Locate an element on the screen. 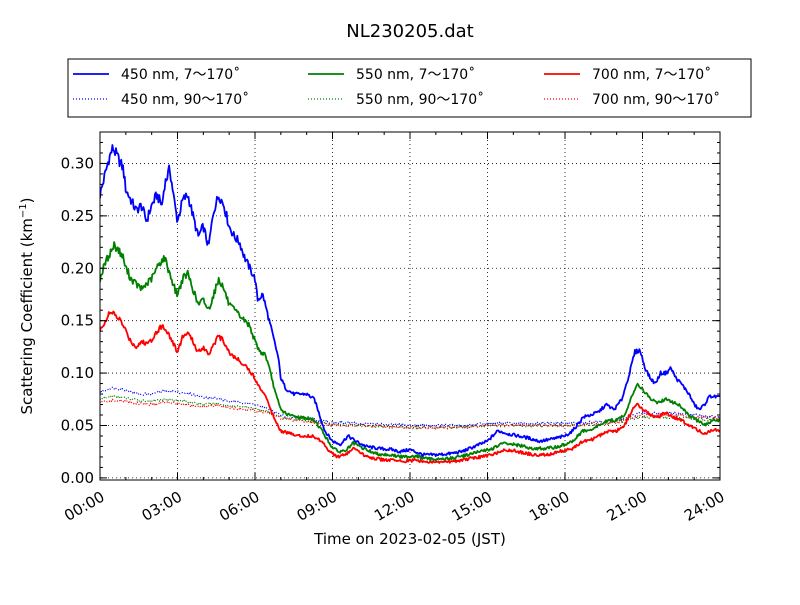 The image size is (800, 605). legend-box is located at coordinates (409, 88).